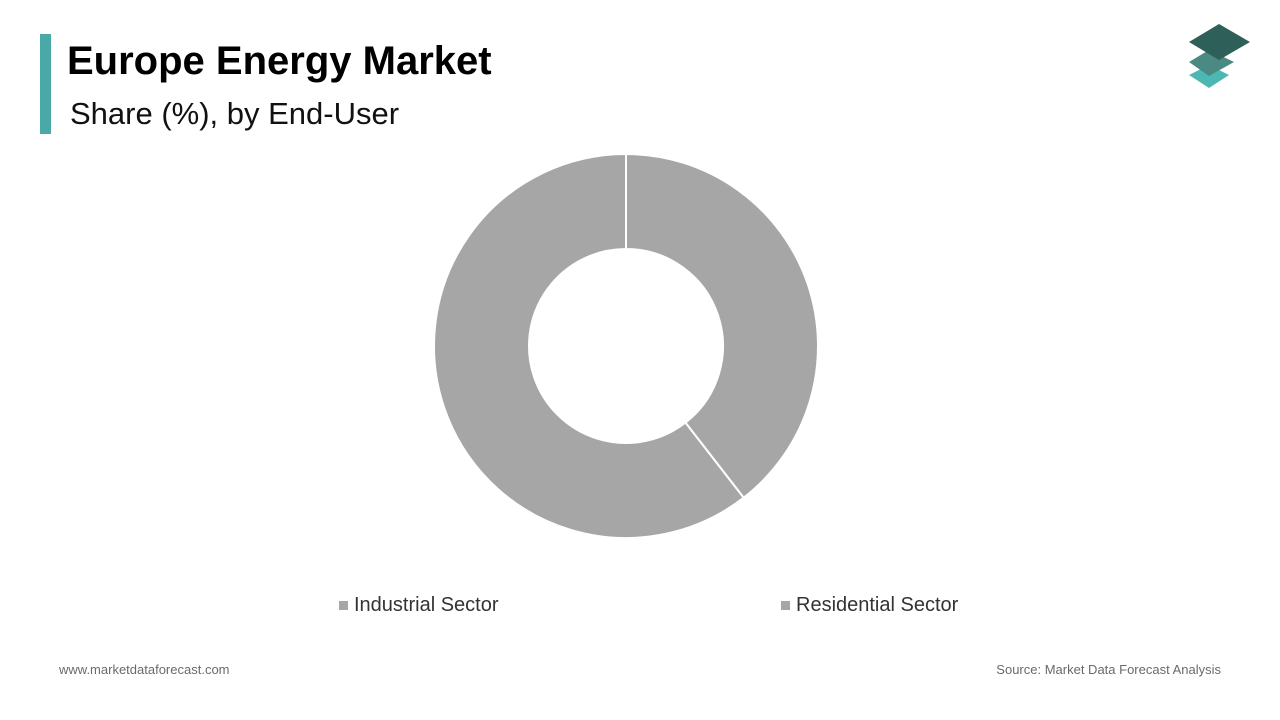 The image size is (1280, 720). I want to click on page-subtitle: Share (%), by End-User, so click(235, 113).